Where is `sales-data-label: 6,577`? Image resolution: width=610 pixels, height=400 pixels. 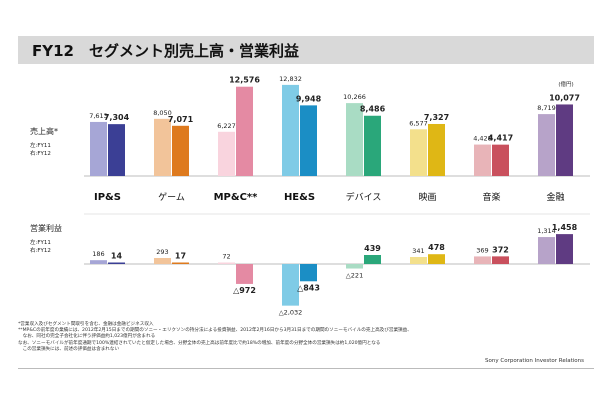
sales-data-label: 6,577 is located at coordinates (418, 123).